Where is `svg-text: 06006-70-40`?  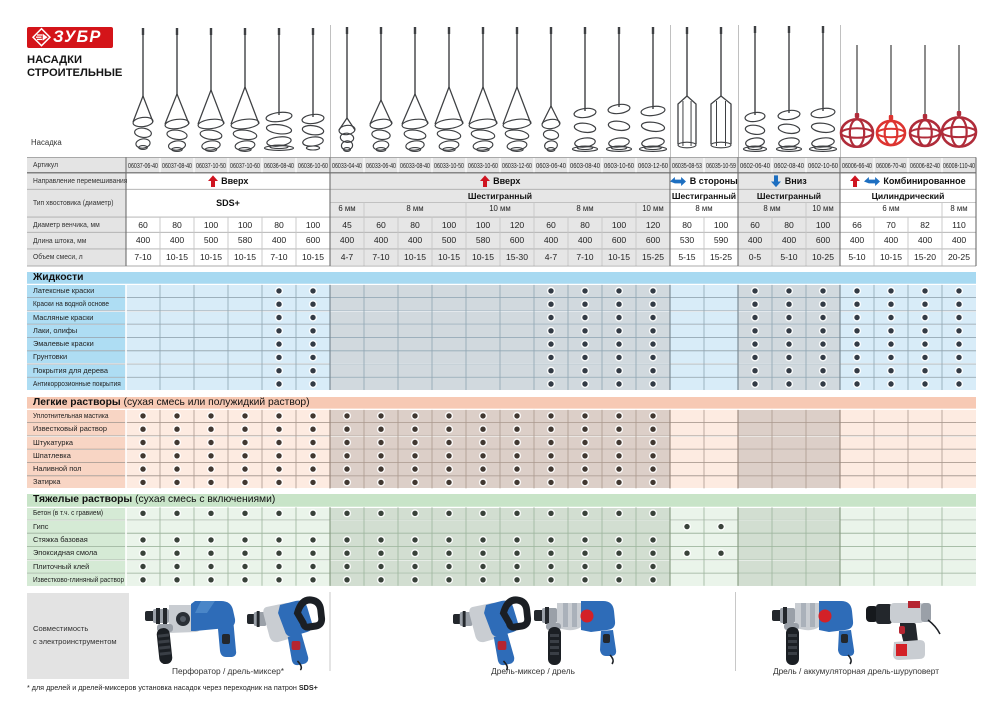
svg-text: 06006-70-40 is located at coordinates (891, 166).